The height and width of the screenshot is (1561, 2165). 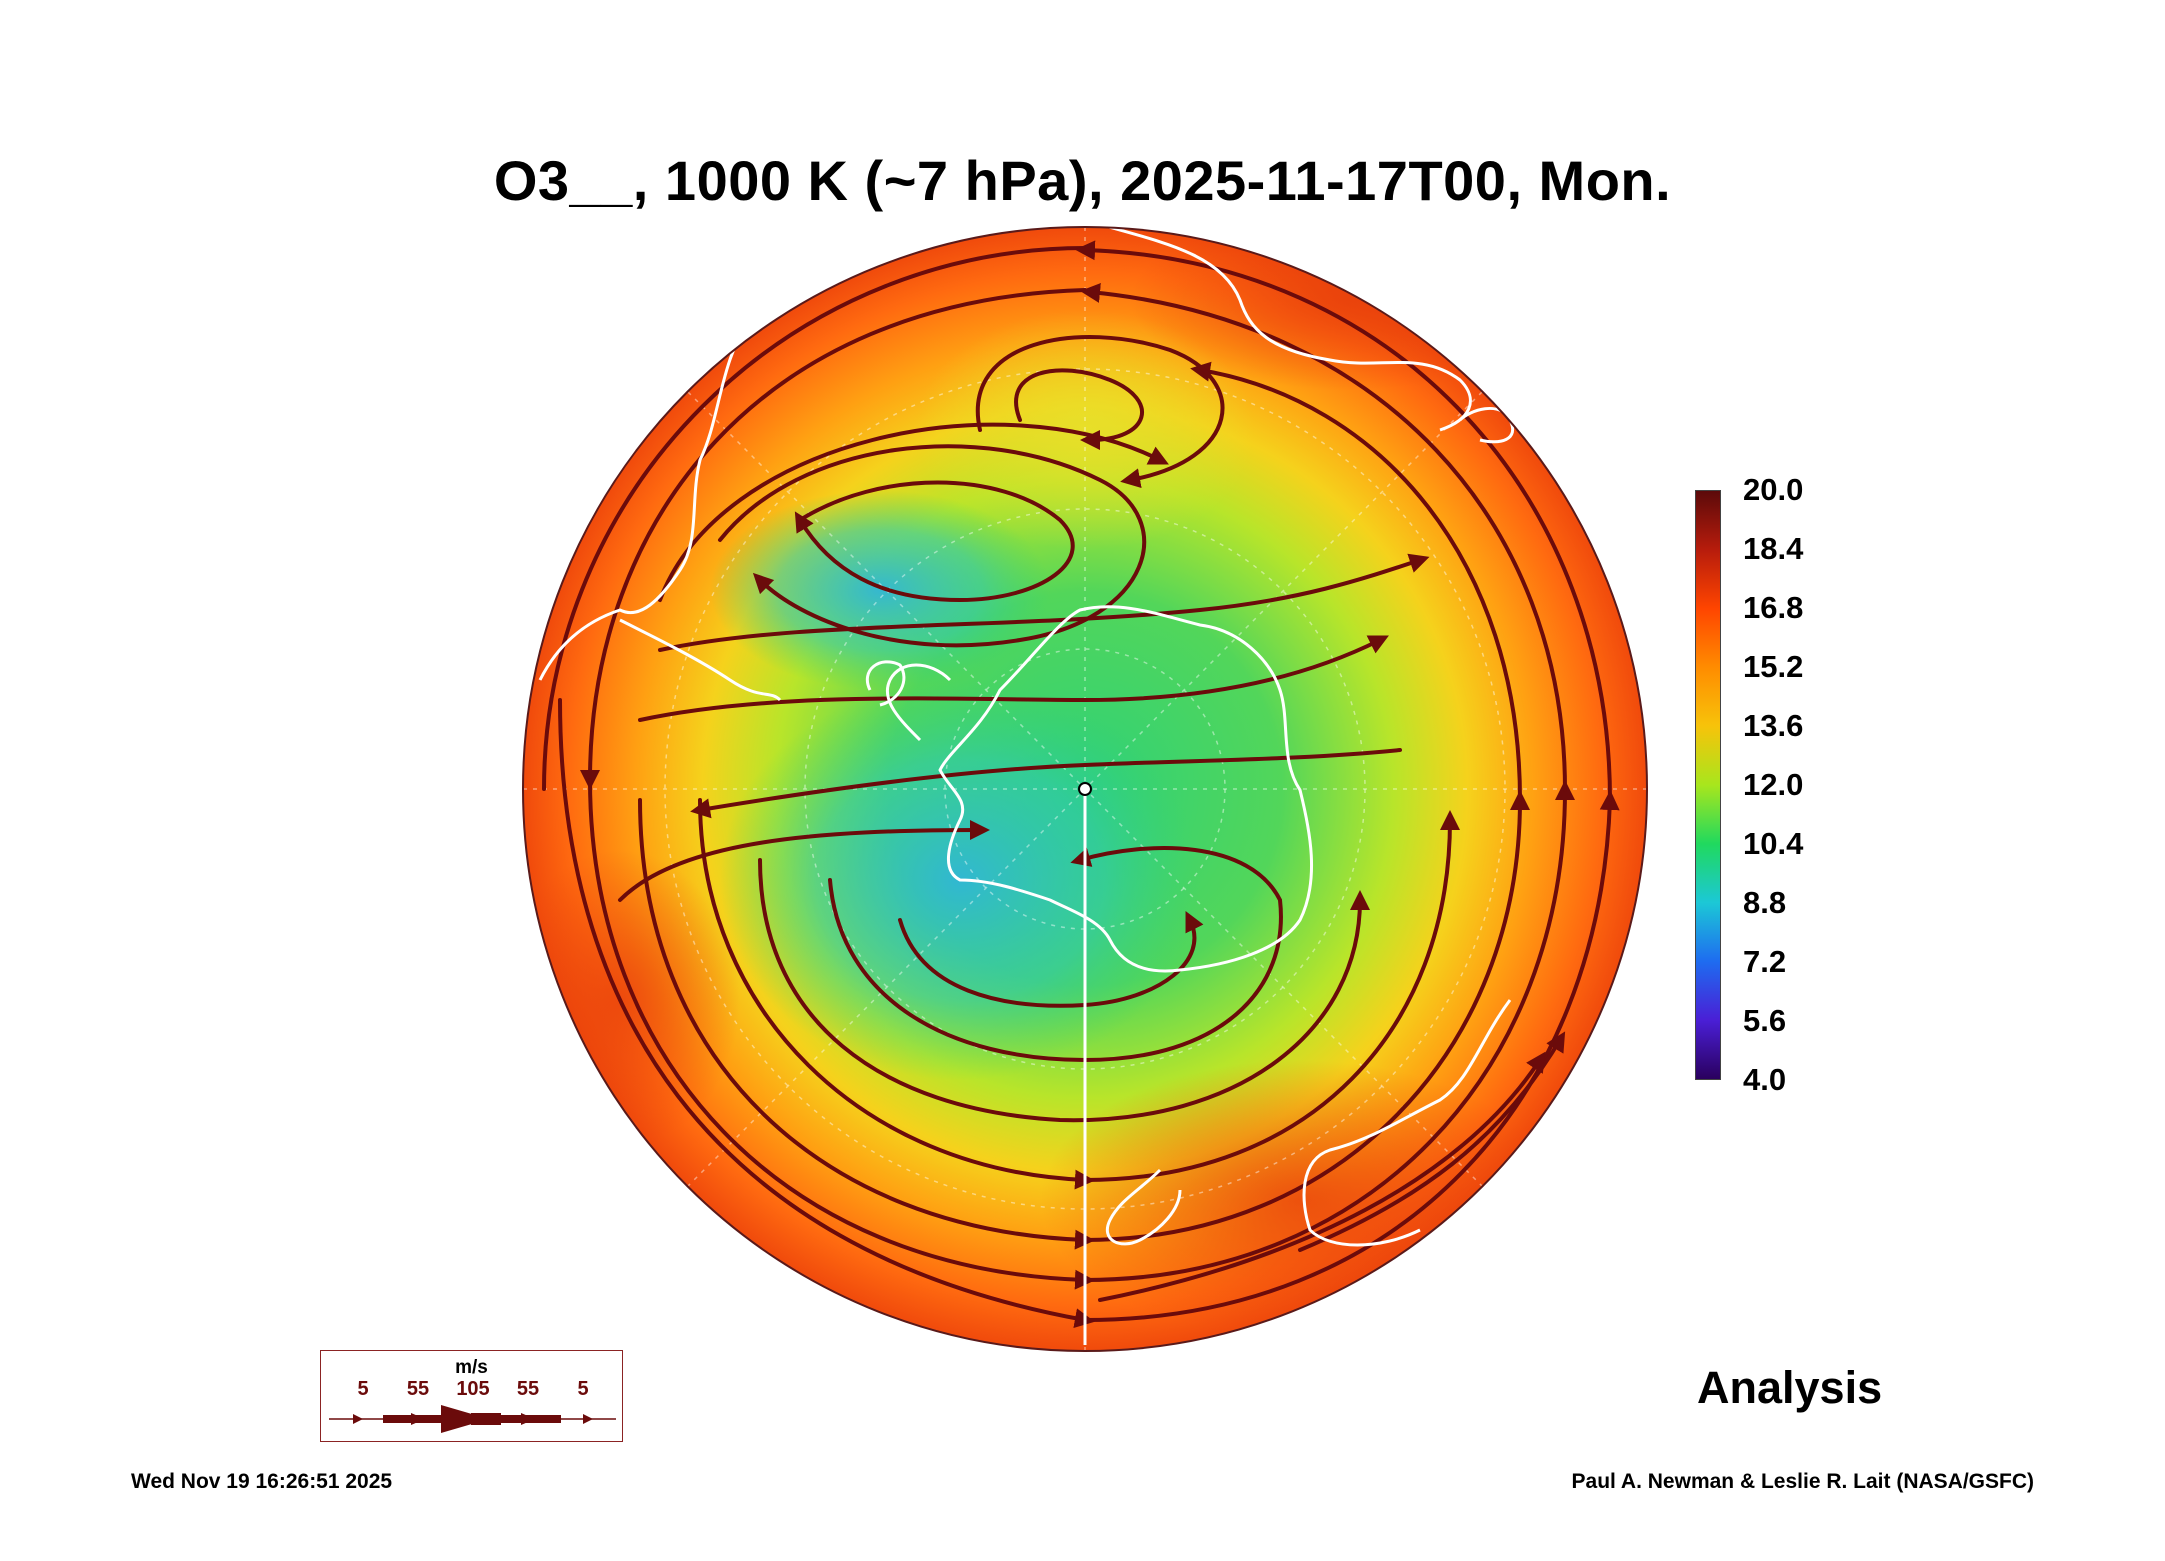 What do you see at coordinates (262, 1481) in the screenshot?
I see `timestamp: Wed Nov 19 16:26:51 2025` at bounding box center [262, 1481].